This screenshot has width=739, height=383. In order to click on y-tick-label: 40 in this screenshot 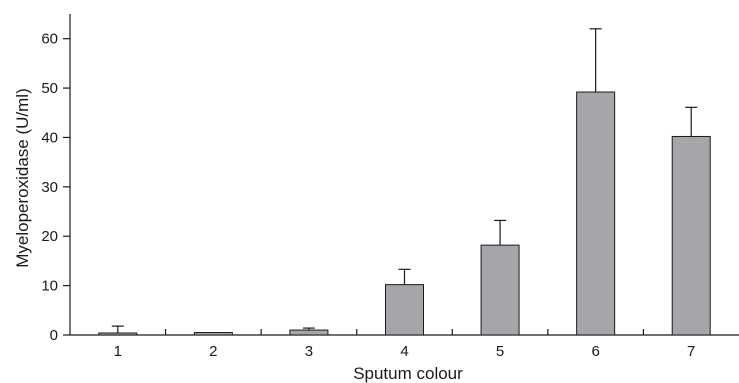, I will do `click(49, 137)`.